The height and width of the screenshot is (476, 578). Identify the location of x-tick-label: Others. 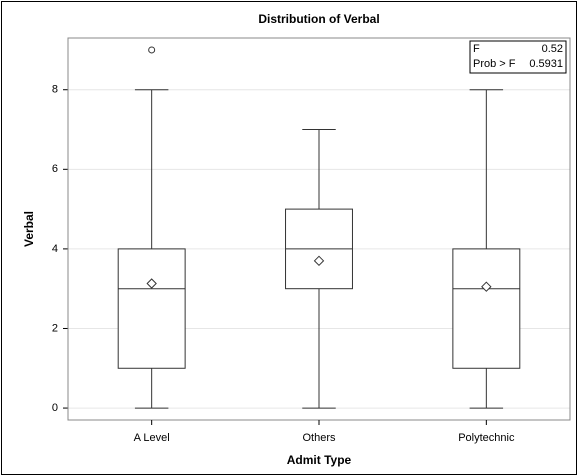
(319, 438).